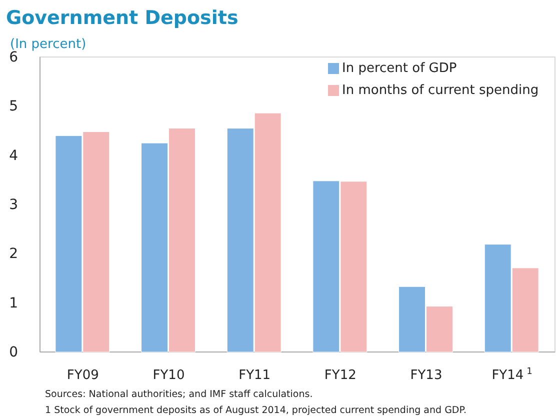 This screenshot has height=417, width=560. I want to click on y-tick-label: 1, so click(13, 303).